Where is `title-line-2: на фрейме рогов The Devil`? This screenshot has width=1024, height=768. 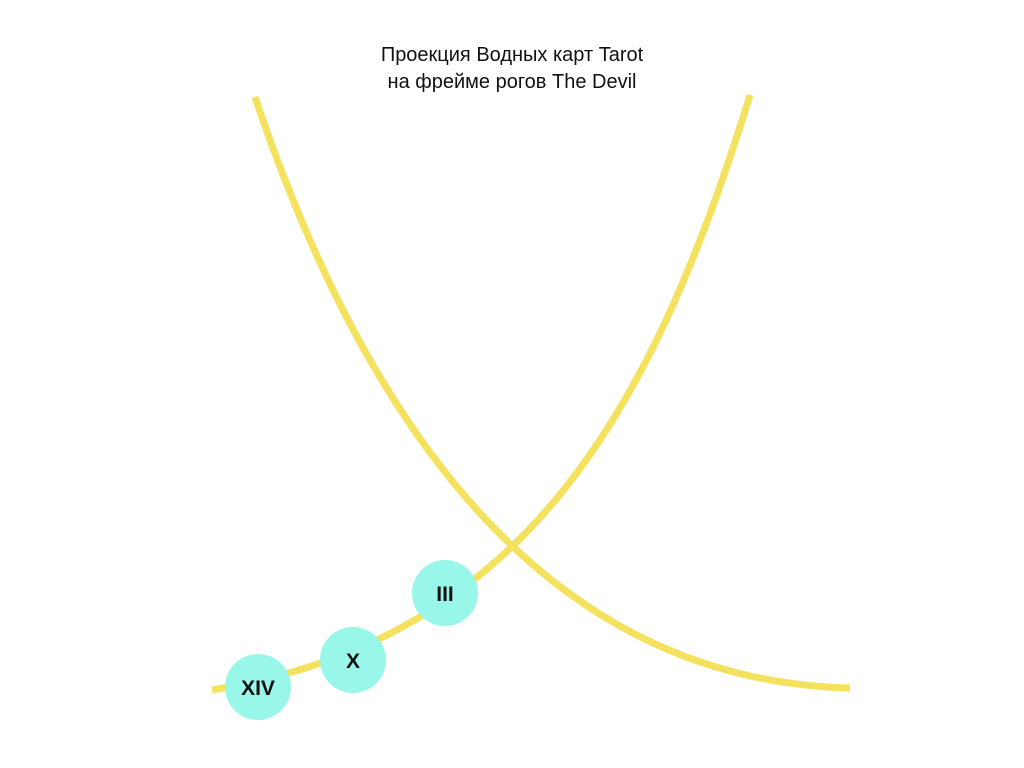
title-line-2: на фрейме рогов The Devil is located at coordinates (512, 82).